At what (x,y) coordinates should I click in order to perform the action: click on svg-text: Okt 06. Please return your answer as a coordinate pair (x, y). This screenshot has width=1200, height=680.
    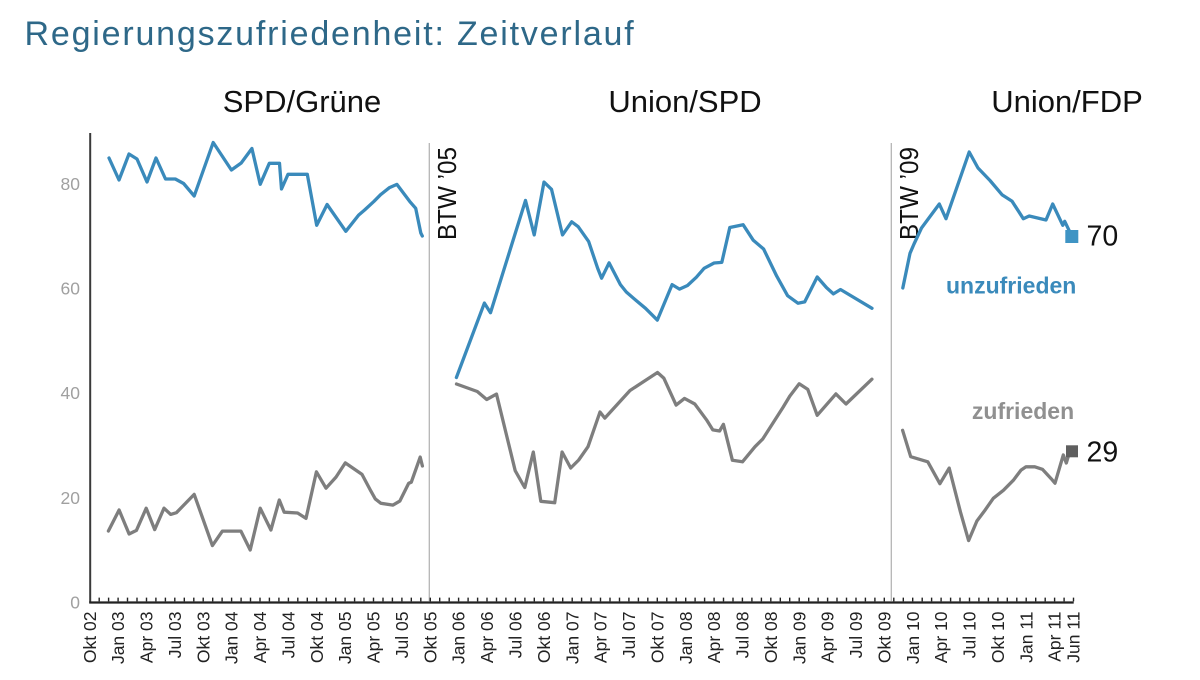
    Looking at the image, I should click on (544, 638).